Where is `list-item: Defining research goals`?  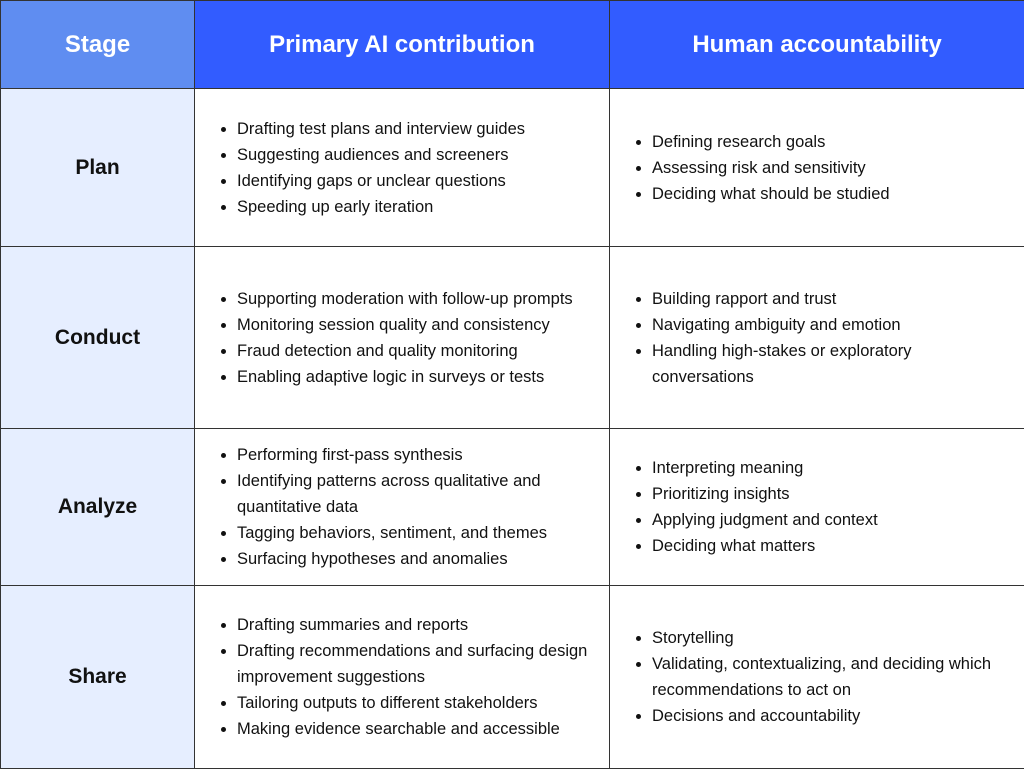
list-item: Defining research goals is located at coordinates (833, 142).